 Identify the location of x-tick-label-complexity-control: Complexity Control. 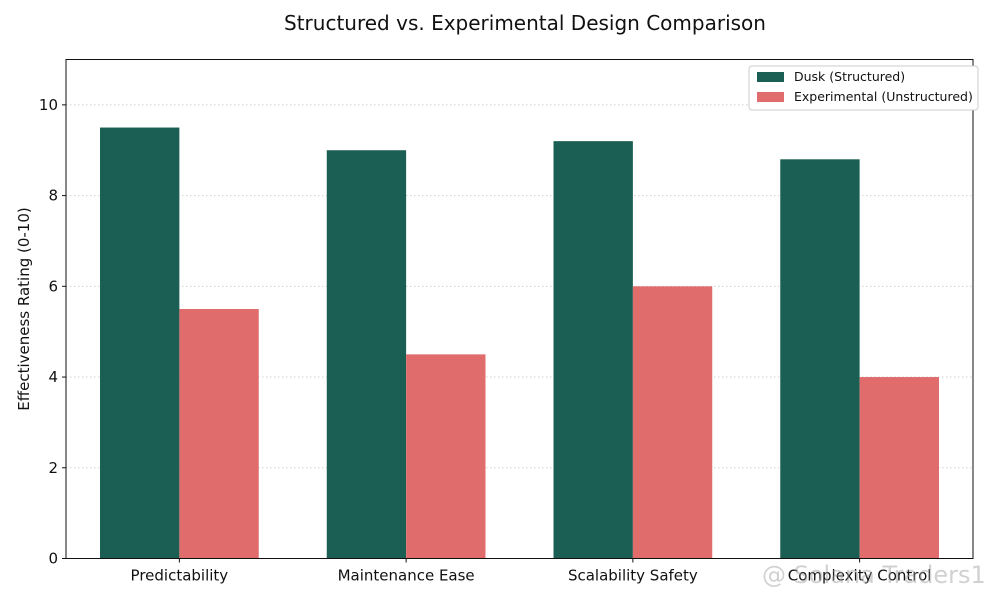
(860, 576).